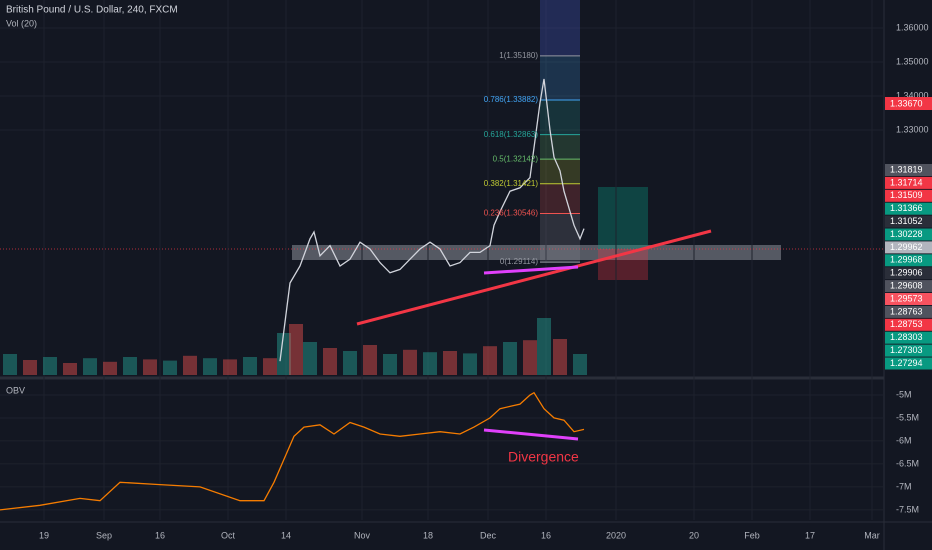  What do you see at coordinates (44, 535) in the screenshot?
I see `x-tick-label: 19` at bounding box center [44, 535].